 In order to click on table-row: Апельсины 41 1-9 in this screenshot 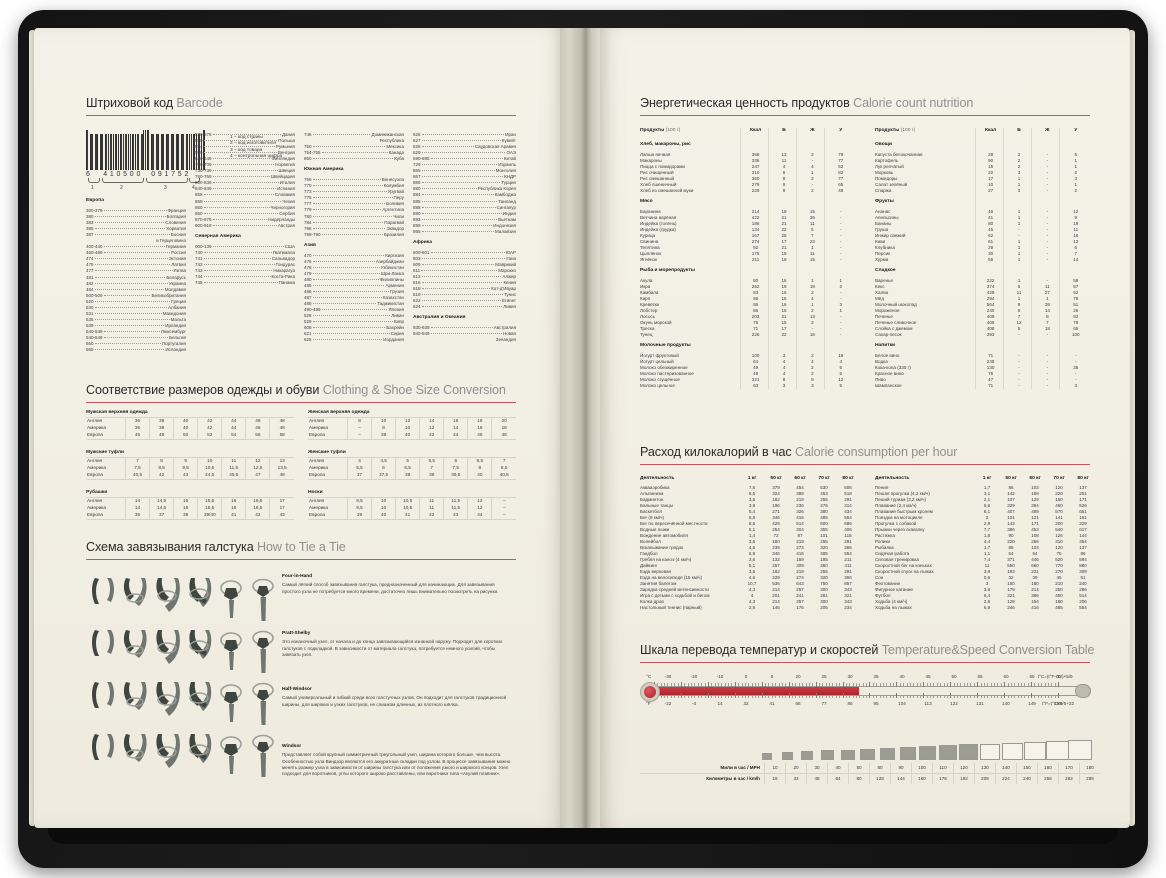, I will do `click(976, 217)`.